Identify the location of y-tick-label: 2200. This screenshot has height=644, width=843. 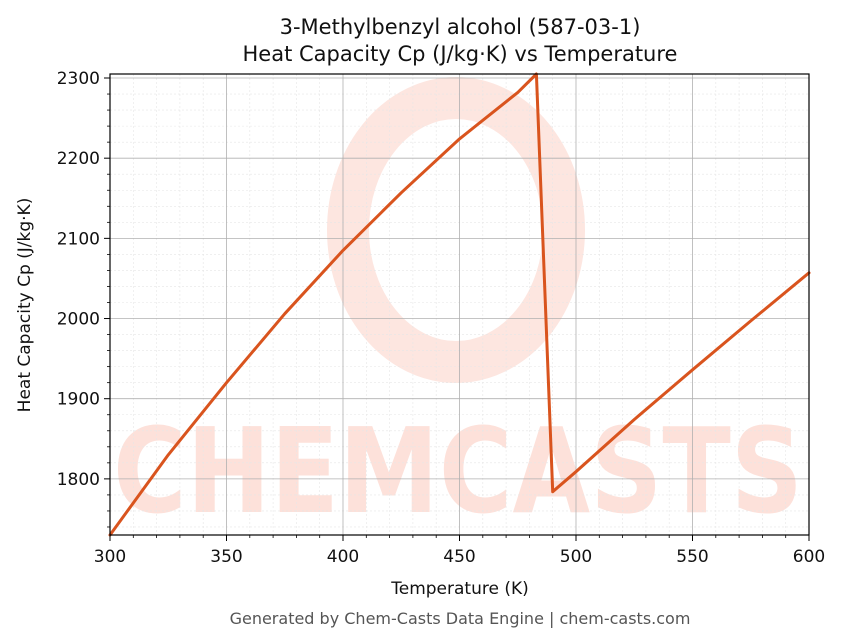
(78, 159).